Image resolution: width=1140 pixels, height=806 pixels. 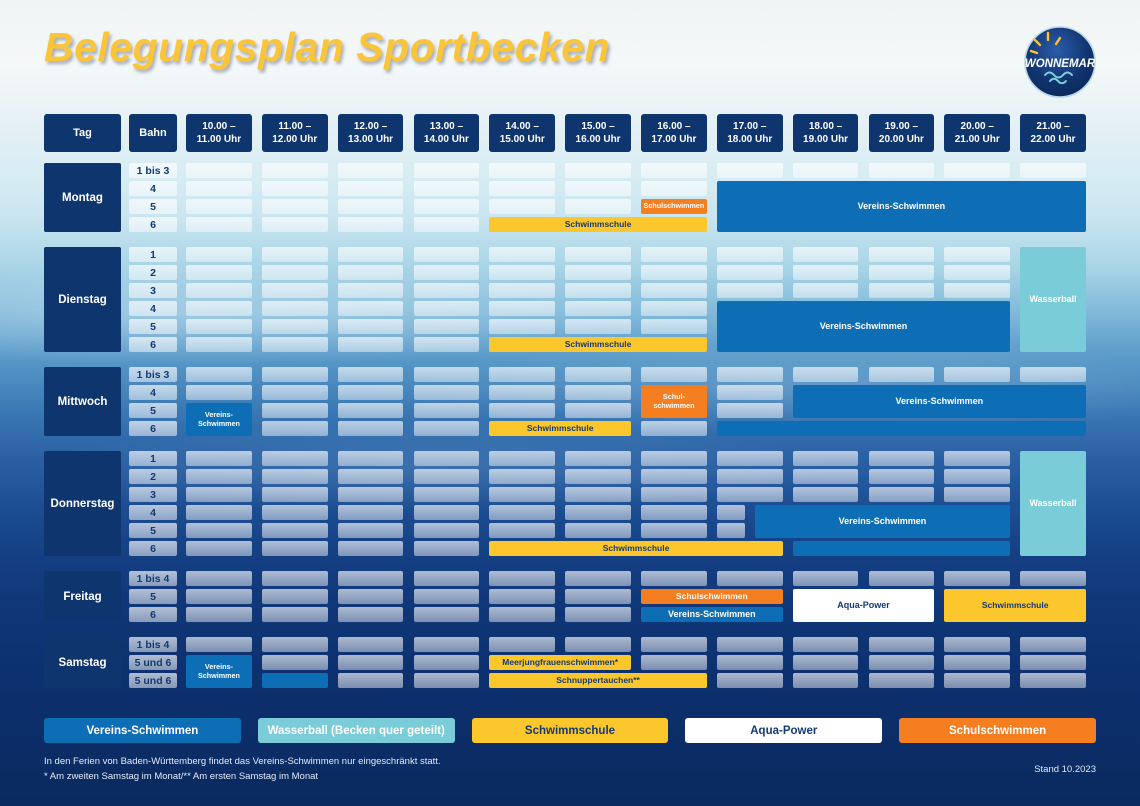 I want to click on time-header-cell: 19.00 – 20.00 Uhr, so click(x=906, y=133).